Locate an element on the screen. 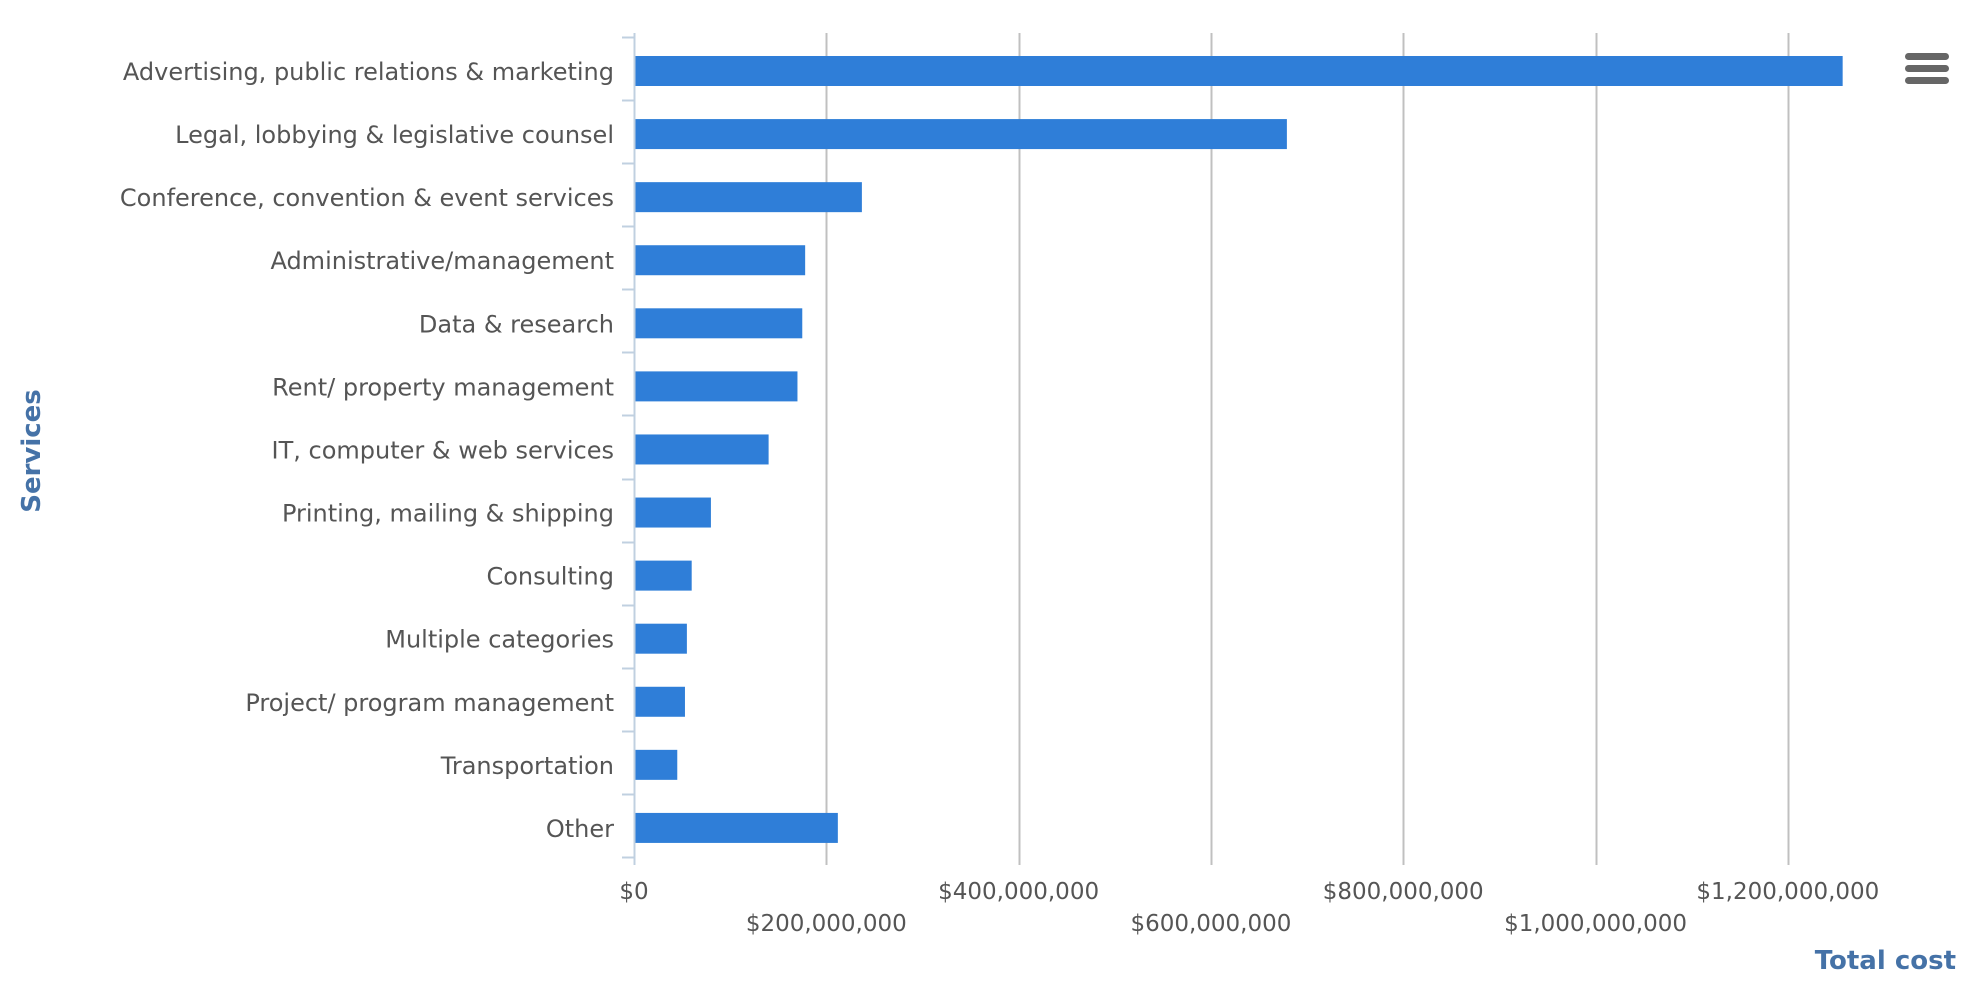 The width and height of the screenshot is (1970, 990). chart-menu-button is located at coordinates (1928, 69).